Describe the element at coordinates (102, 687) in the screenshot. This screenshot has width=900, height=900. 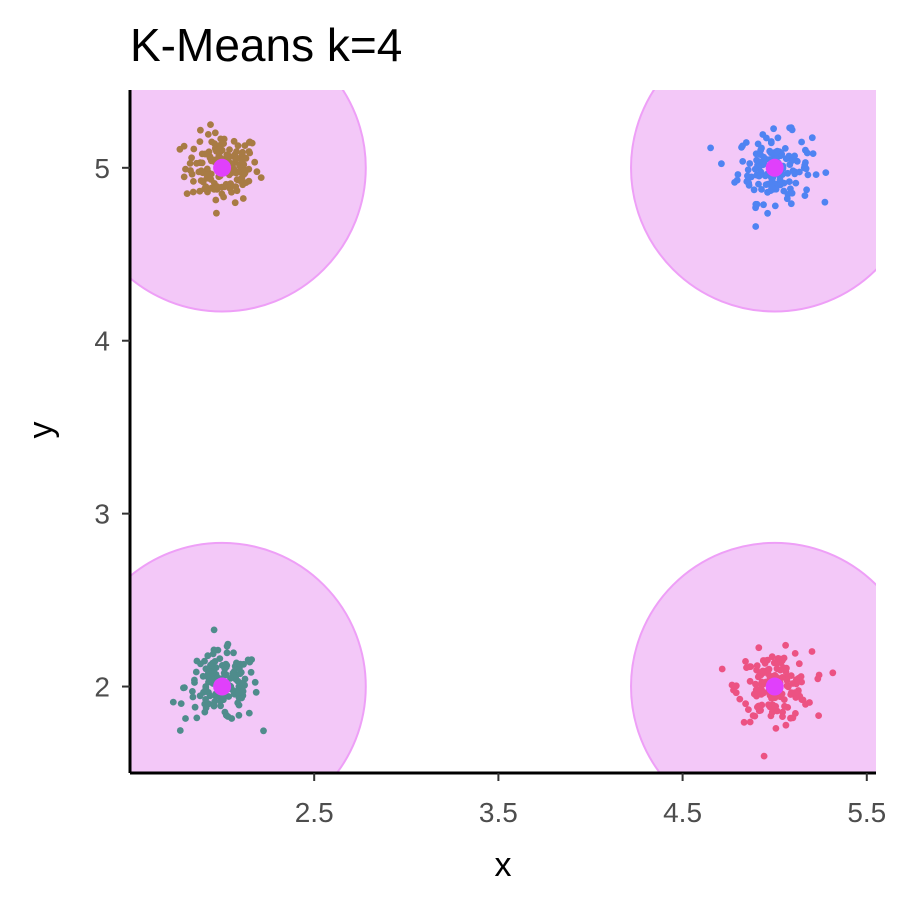
I see `y-tick-label: 2` at that location.